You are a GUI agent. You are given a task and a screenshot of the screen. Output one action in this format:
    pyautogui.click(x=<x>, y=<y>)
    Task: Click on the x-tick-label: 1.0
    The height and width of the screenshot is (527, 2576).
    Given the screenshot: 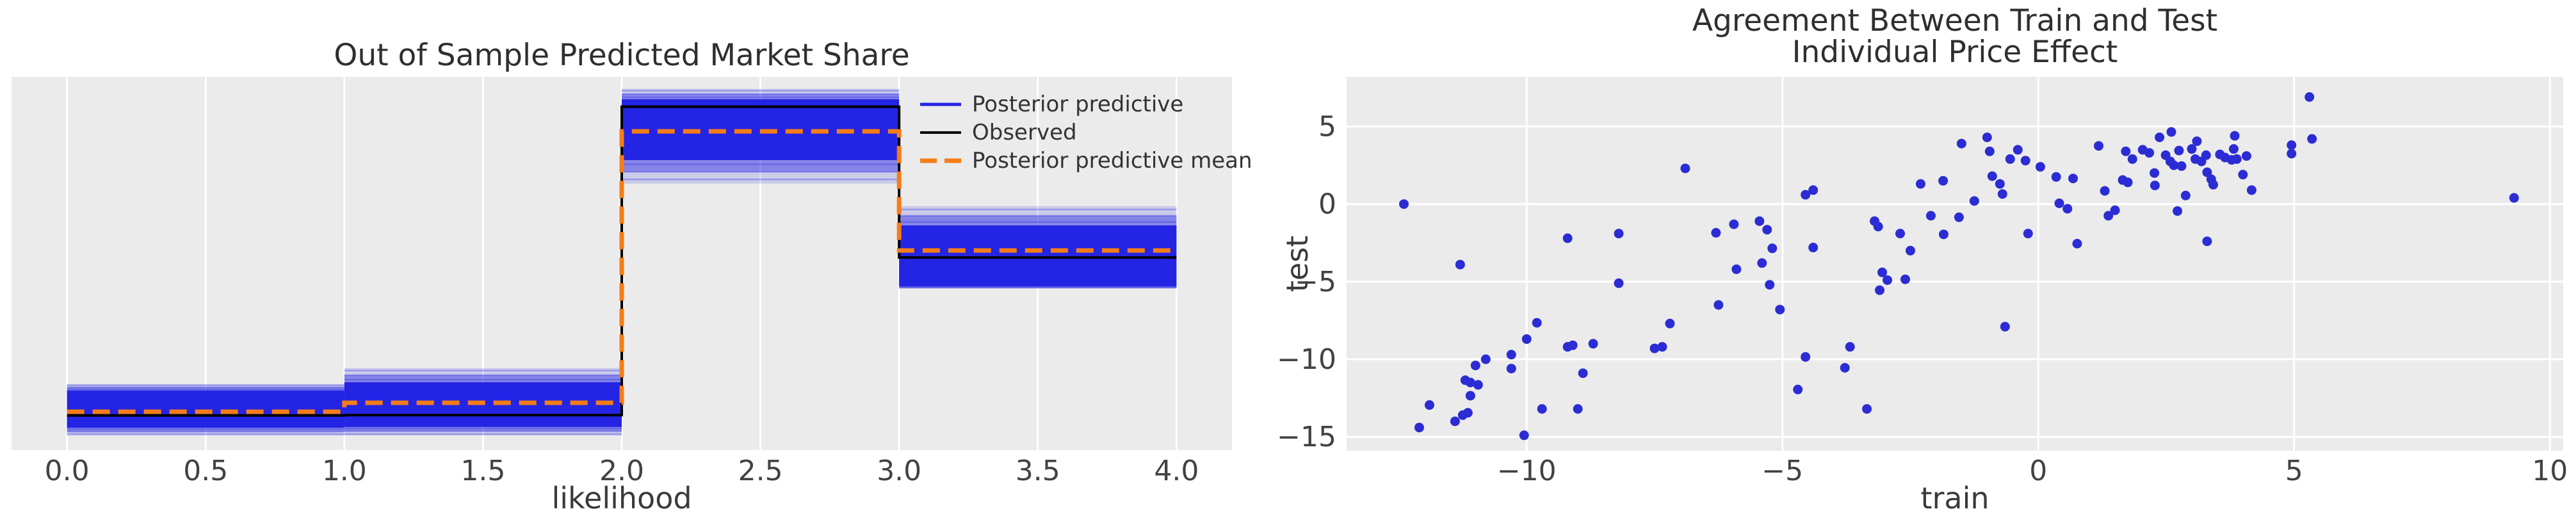 What is the action you would take?
    pyautogui.click(x=344, y=471)
    